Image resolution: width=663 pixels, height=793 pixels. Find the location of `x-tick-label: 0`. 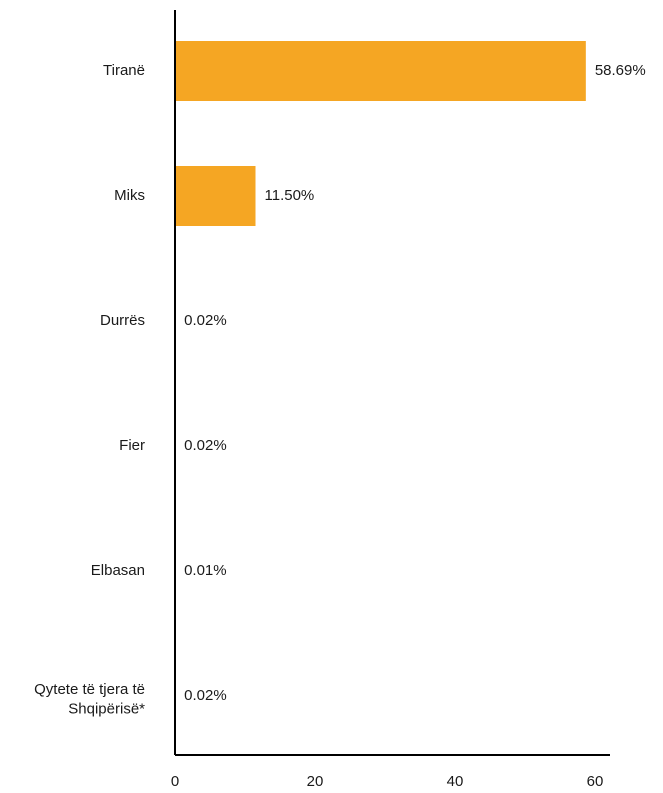

x-tick-label: 0 is located at coordinates (175, 781).